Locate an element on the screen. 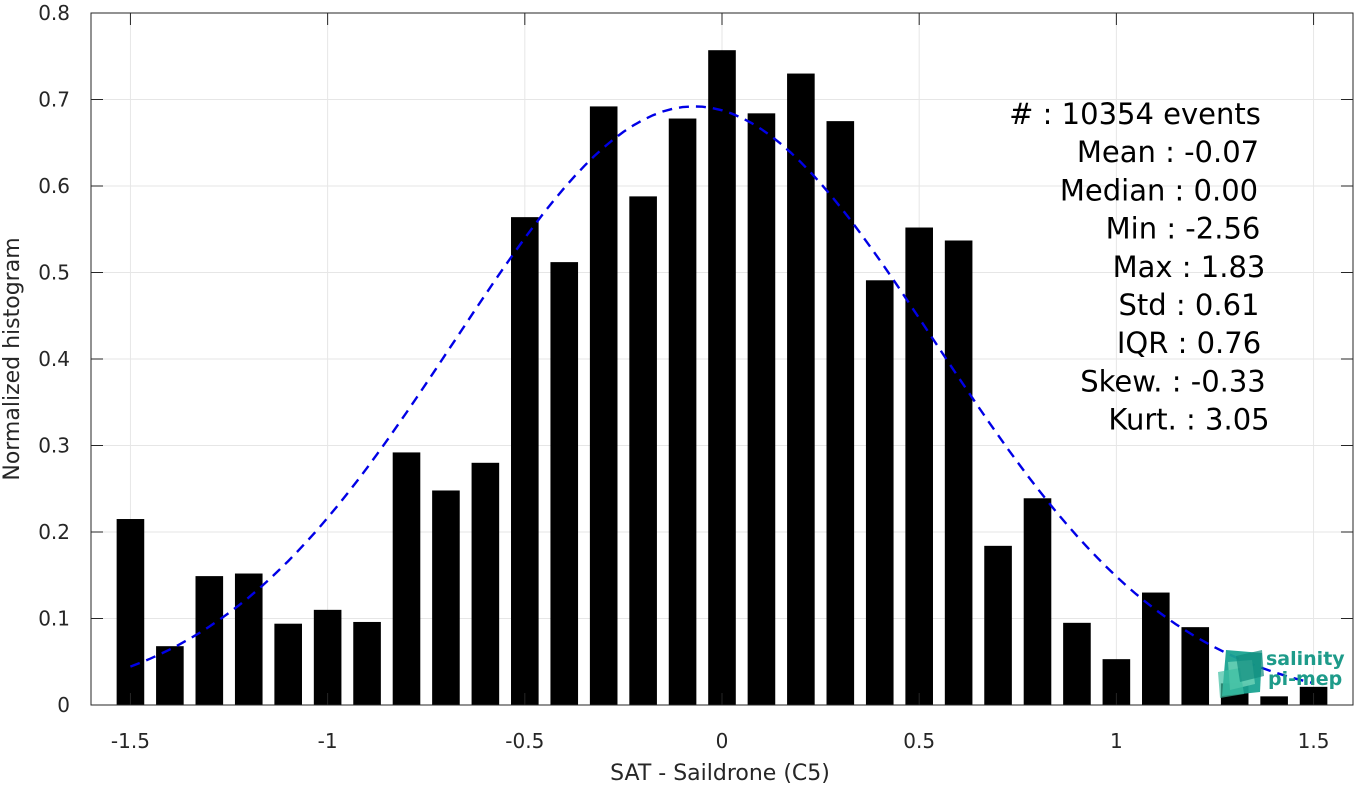 This screenshot has width=1367, height=785. x-tick-label: 0.5 is located at coordinates (919, 741).